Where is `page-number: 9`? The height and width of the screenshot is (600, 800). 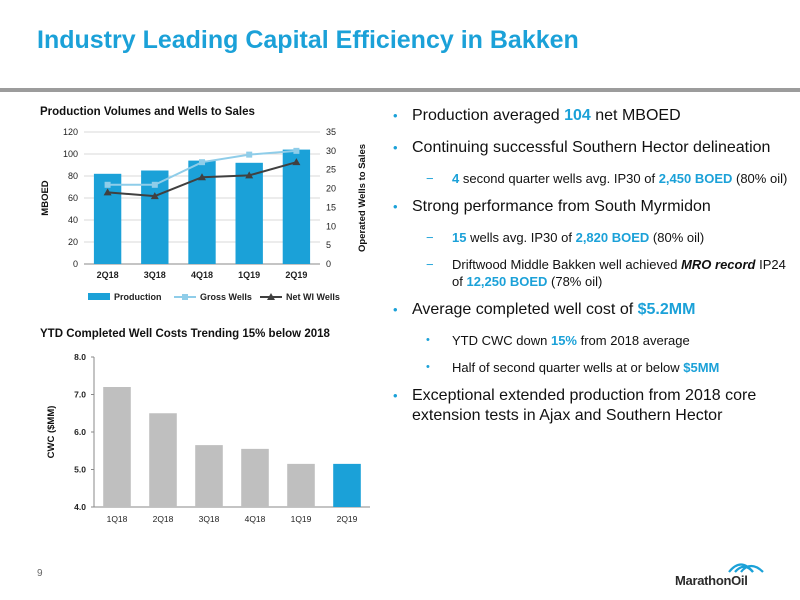
page-number: 9 is located at coordinates (40, 573).